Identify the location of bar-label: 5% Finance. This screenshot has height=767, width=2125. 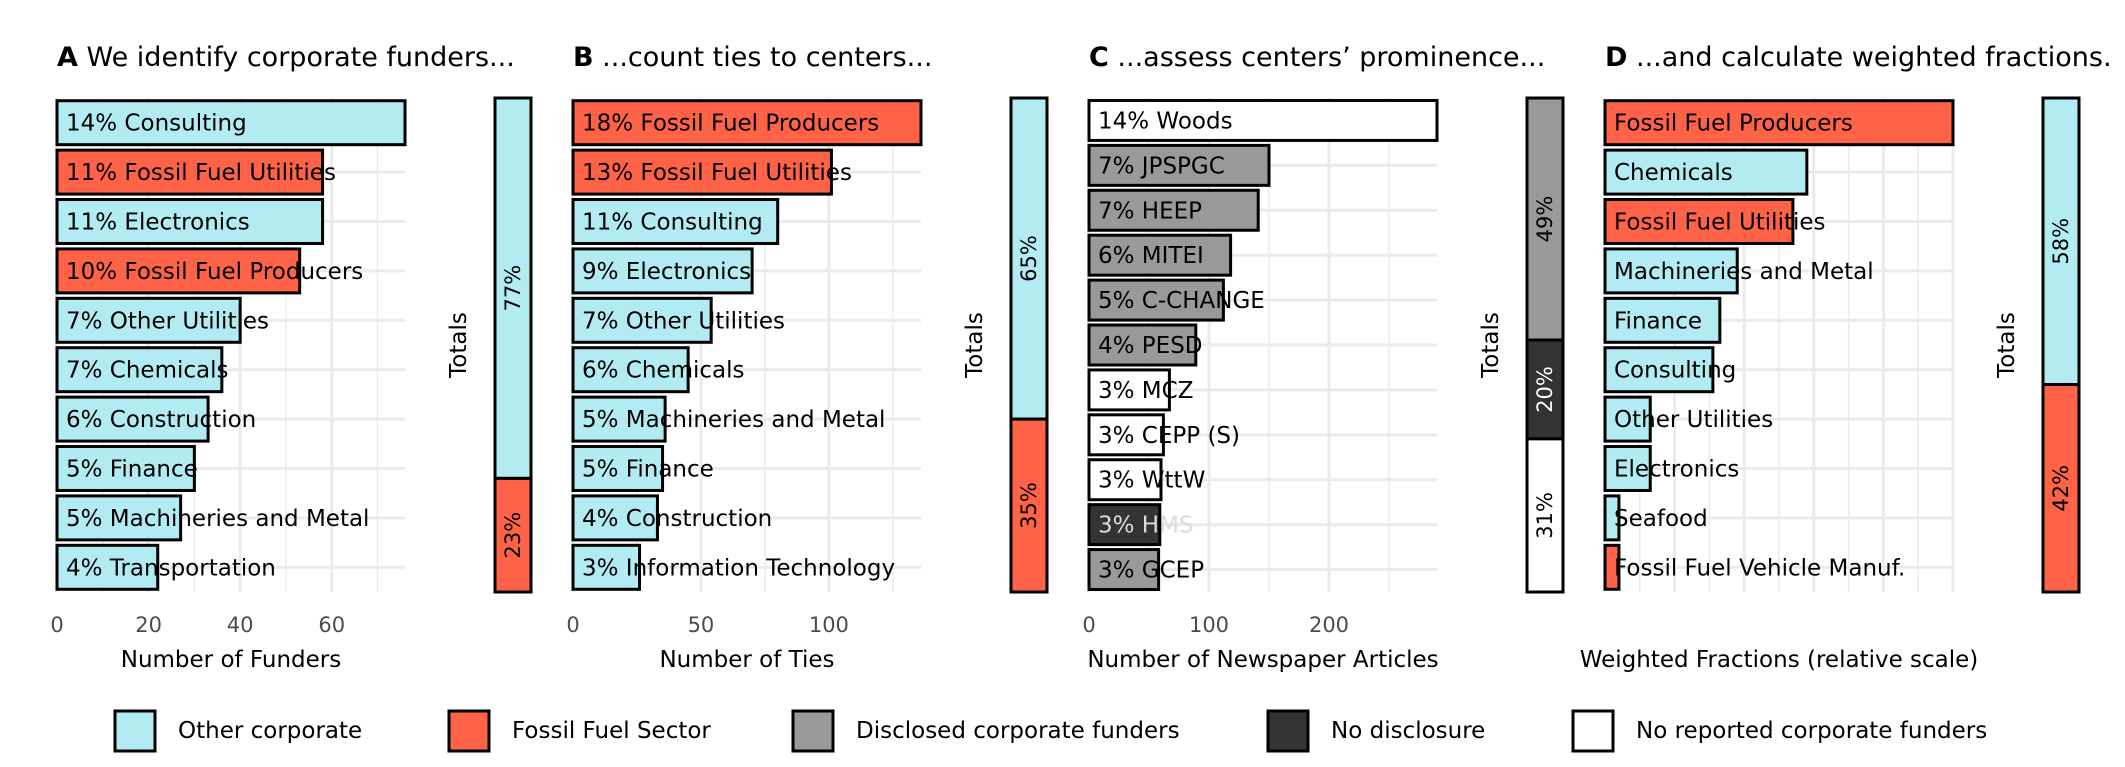
(132, 470).